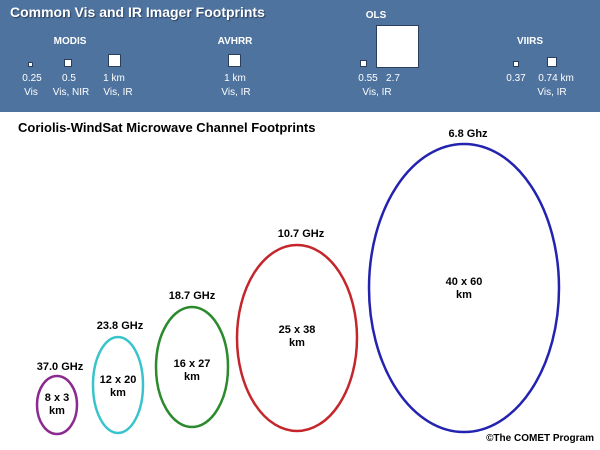 The width and height of the screenshot is (600, 450). I want to click on freq-label-10-7ghz: 10.7 GHz, so click(301, 234).